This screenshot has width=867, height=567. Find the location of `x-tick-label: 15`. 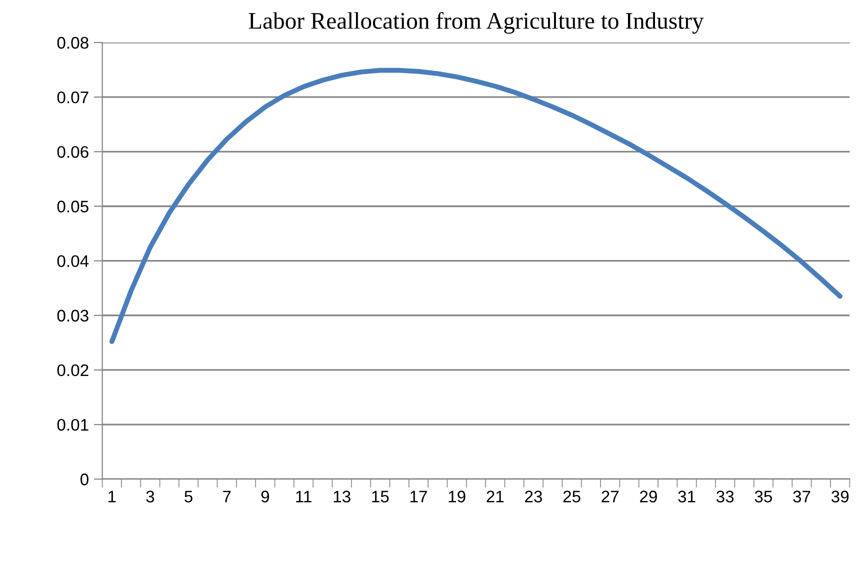

x-tick-label: 15 is located at coordinates (380, 496).